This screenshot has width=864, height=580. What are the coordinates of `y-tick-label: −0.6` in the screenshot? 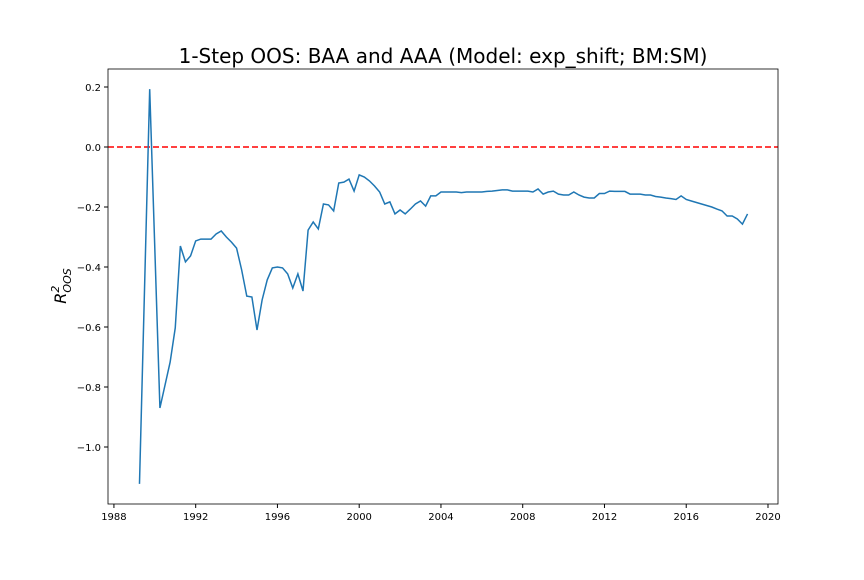 It's located at (89, 328).